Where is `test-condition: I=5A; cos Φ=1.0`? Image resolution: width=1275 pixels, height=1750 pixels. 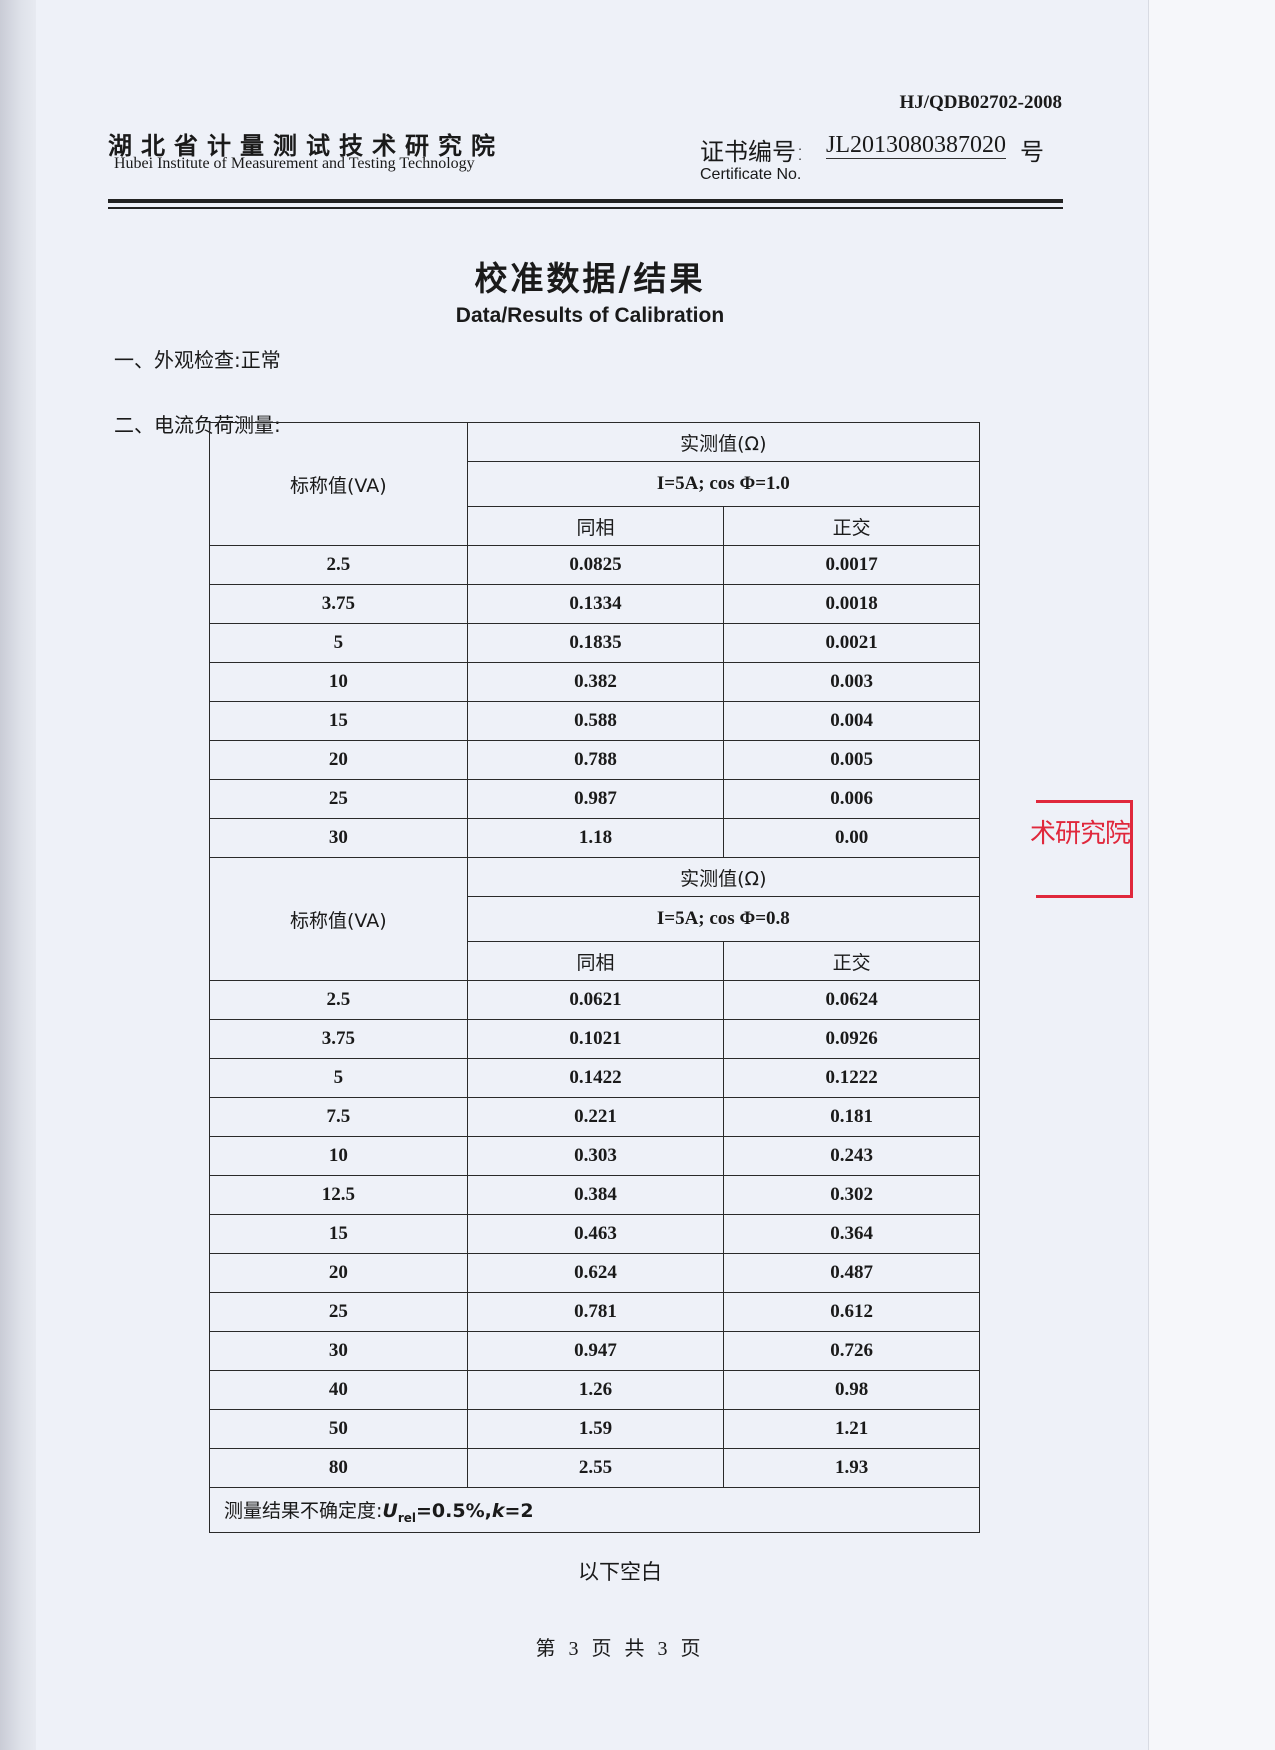 test-condition: I=5A; cos Φ=1.0 is located at coordinates (723, 484).